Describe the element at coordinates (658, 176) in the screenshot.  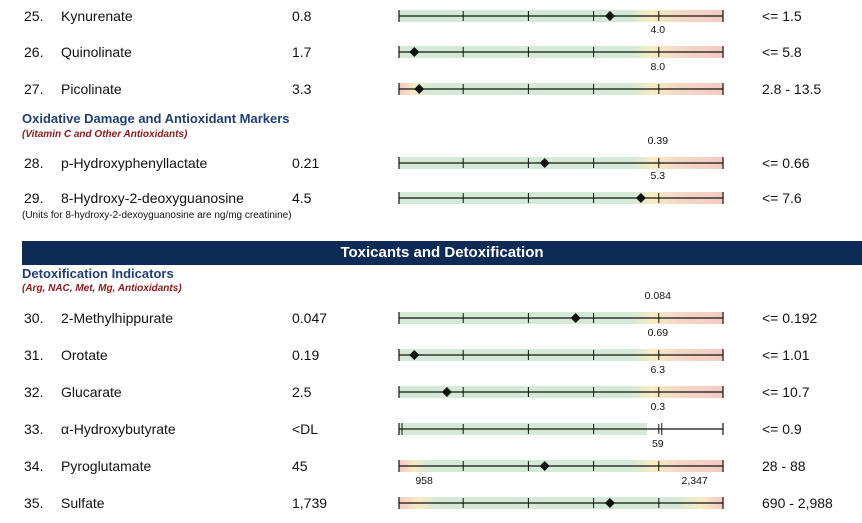
I see `cutoff-label: 5.3` at that location.